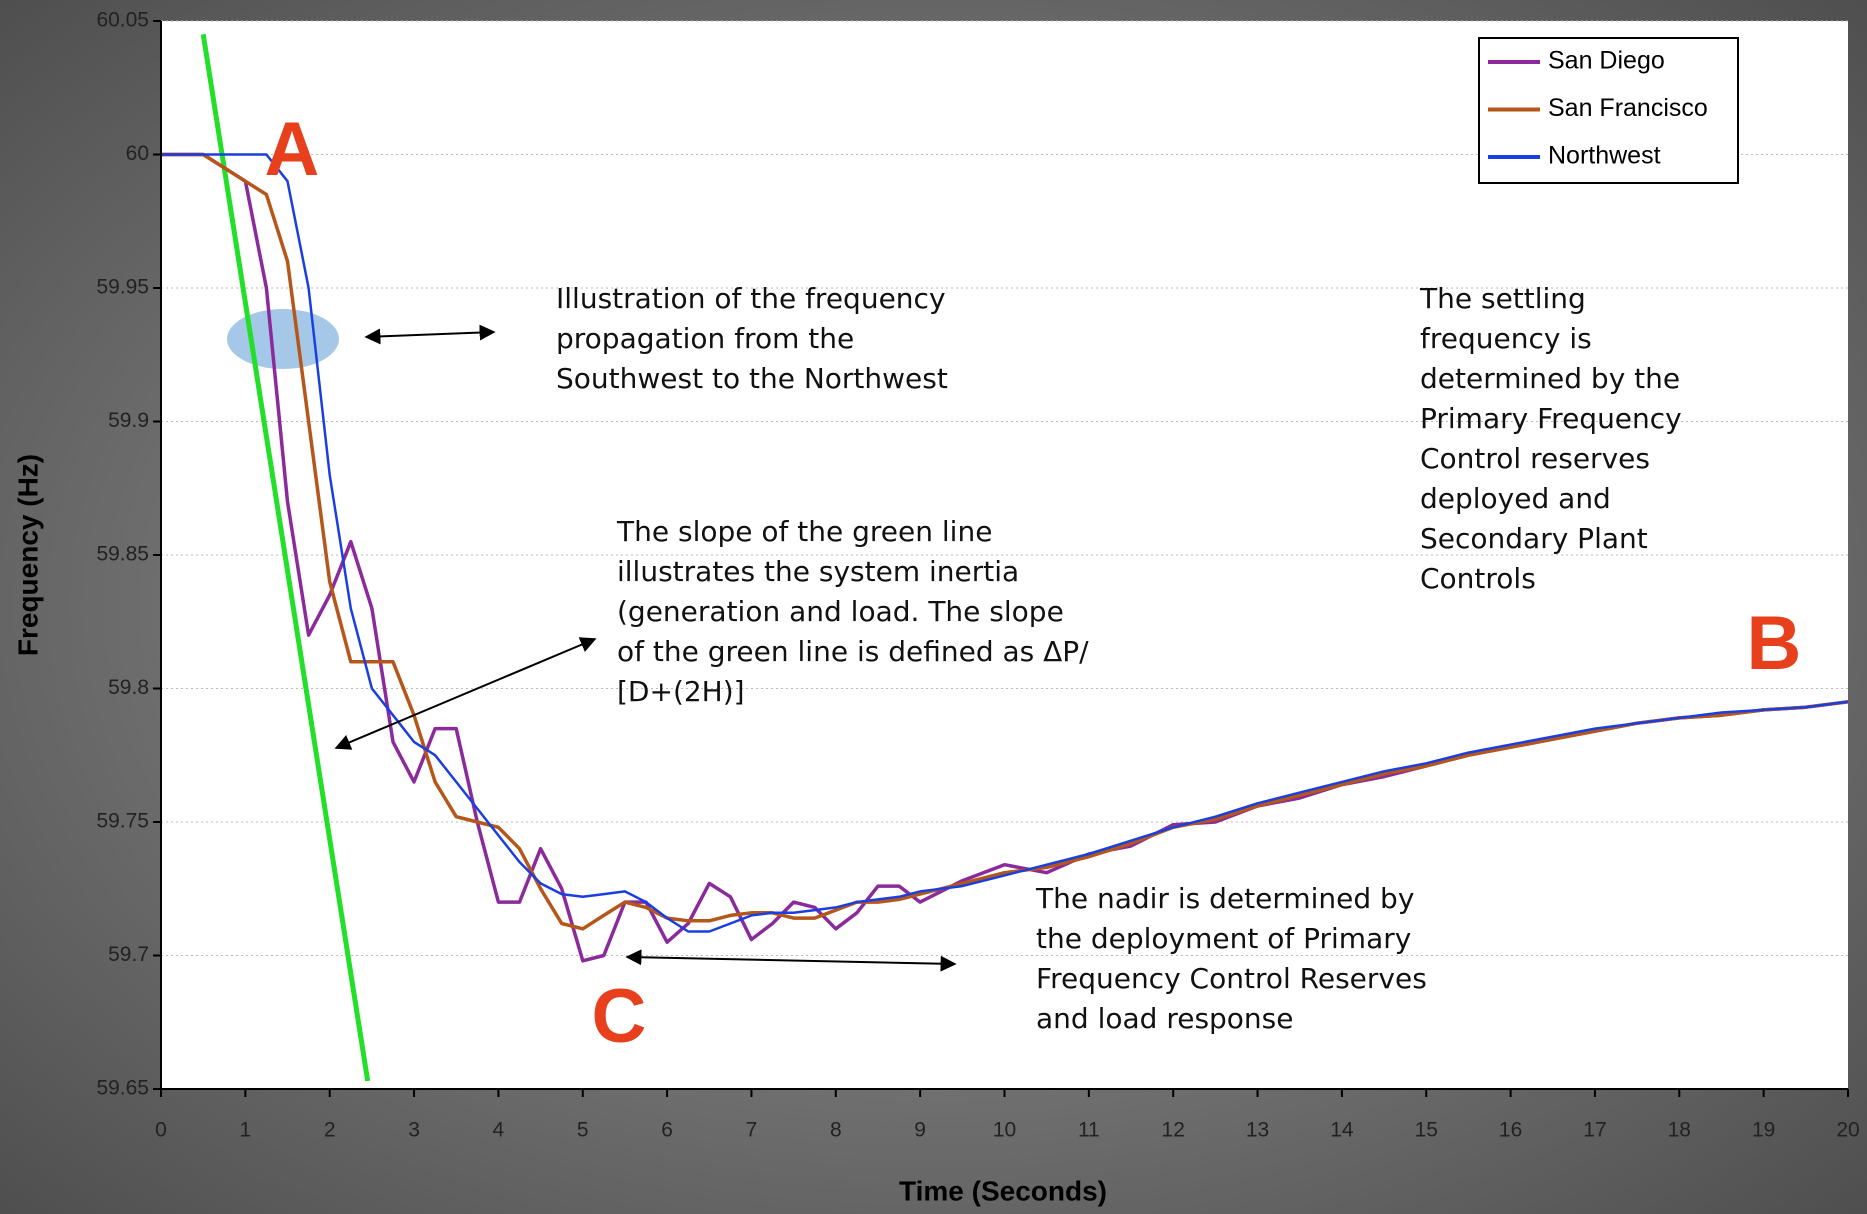 The image size is (1867, 1214). Describe the element at coordinates (1847, 1130) in the screenshot. I see `x-tick-label: 20` at that location.